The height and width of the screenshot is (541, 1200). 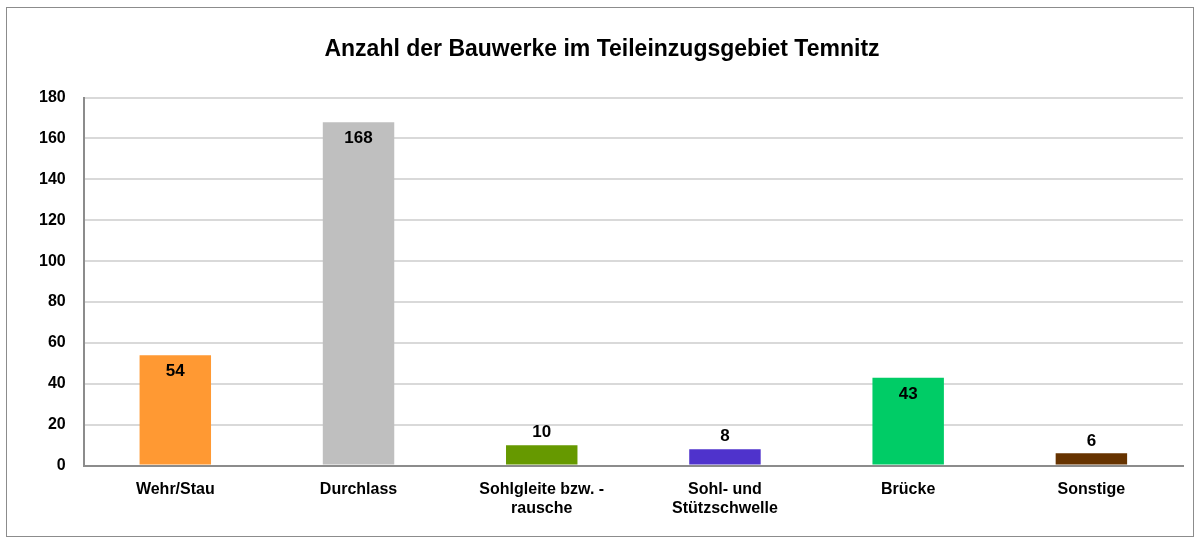 I want to click on data-label: 168, so click(x=358, y=138).